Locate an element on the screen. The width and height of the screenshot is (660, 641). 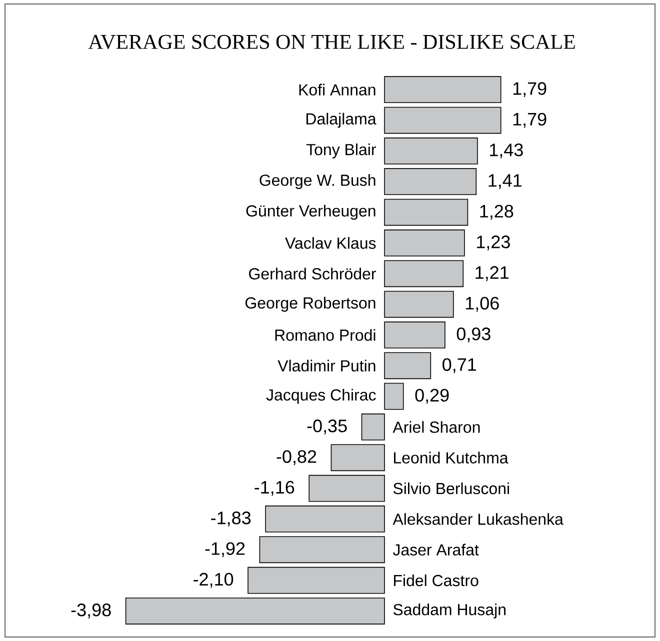
data-label: 1,06 is located at coordinates (482, 304).